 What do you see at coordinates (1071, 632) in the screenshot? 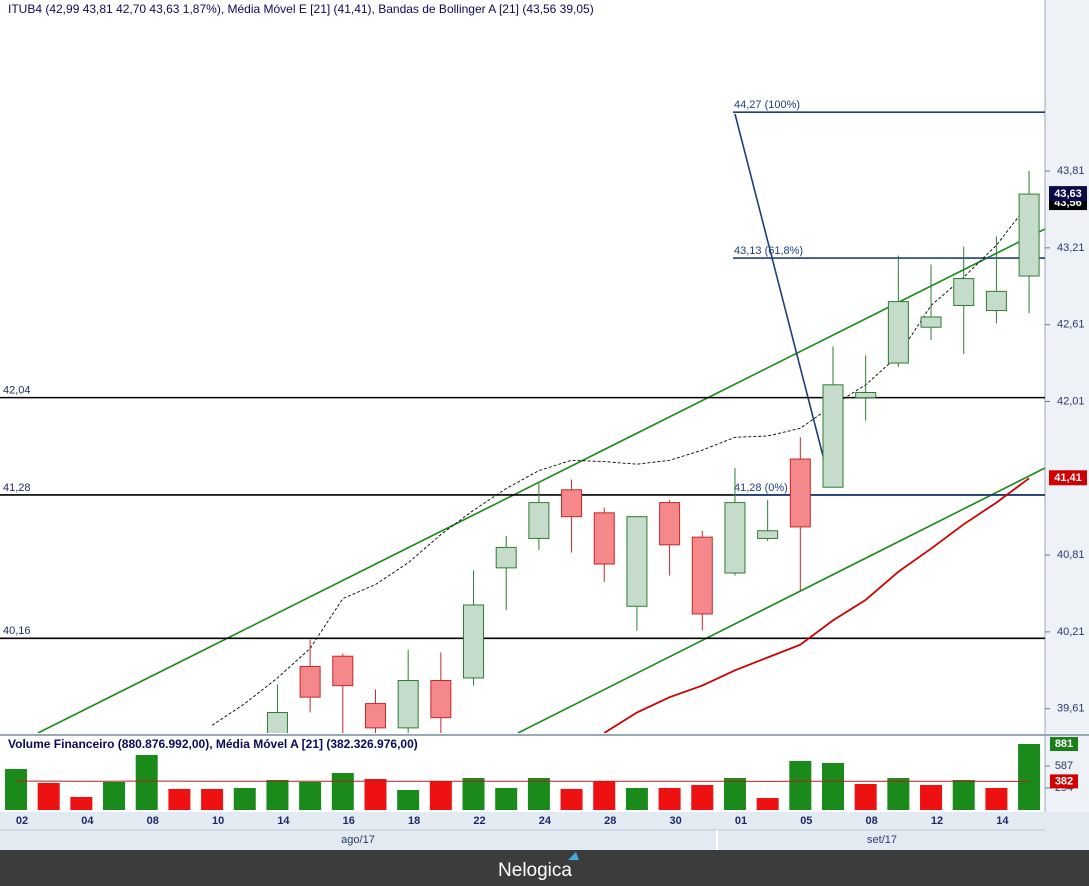
I see `y-tick-label: 40,21` at bounding box center [1071, 632].